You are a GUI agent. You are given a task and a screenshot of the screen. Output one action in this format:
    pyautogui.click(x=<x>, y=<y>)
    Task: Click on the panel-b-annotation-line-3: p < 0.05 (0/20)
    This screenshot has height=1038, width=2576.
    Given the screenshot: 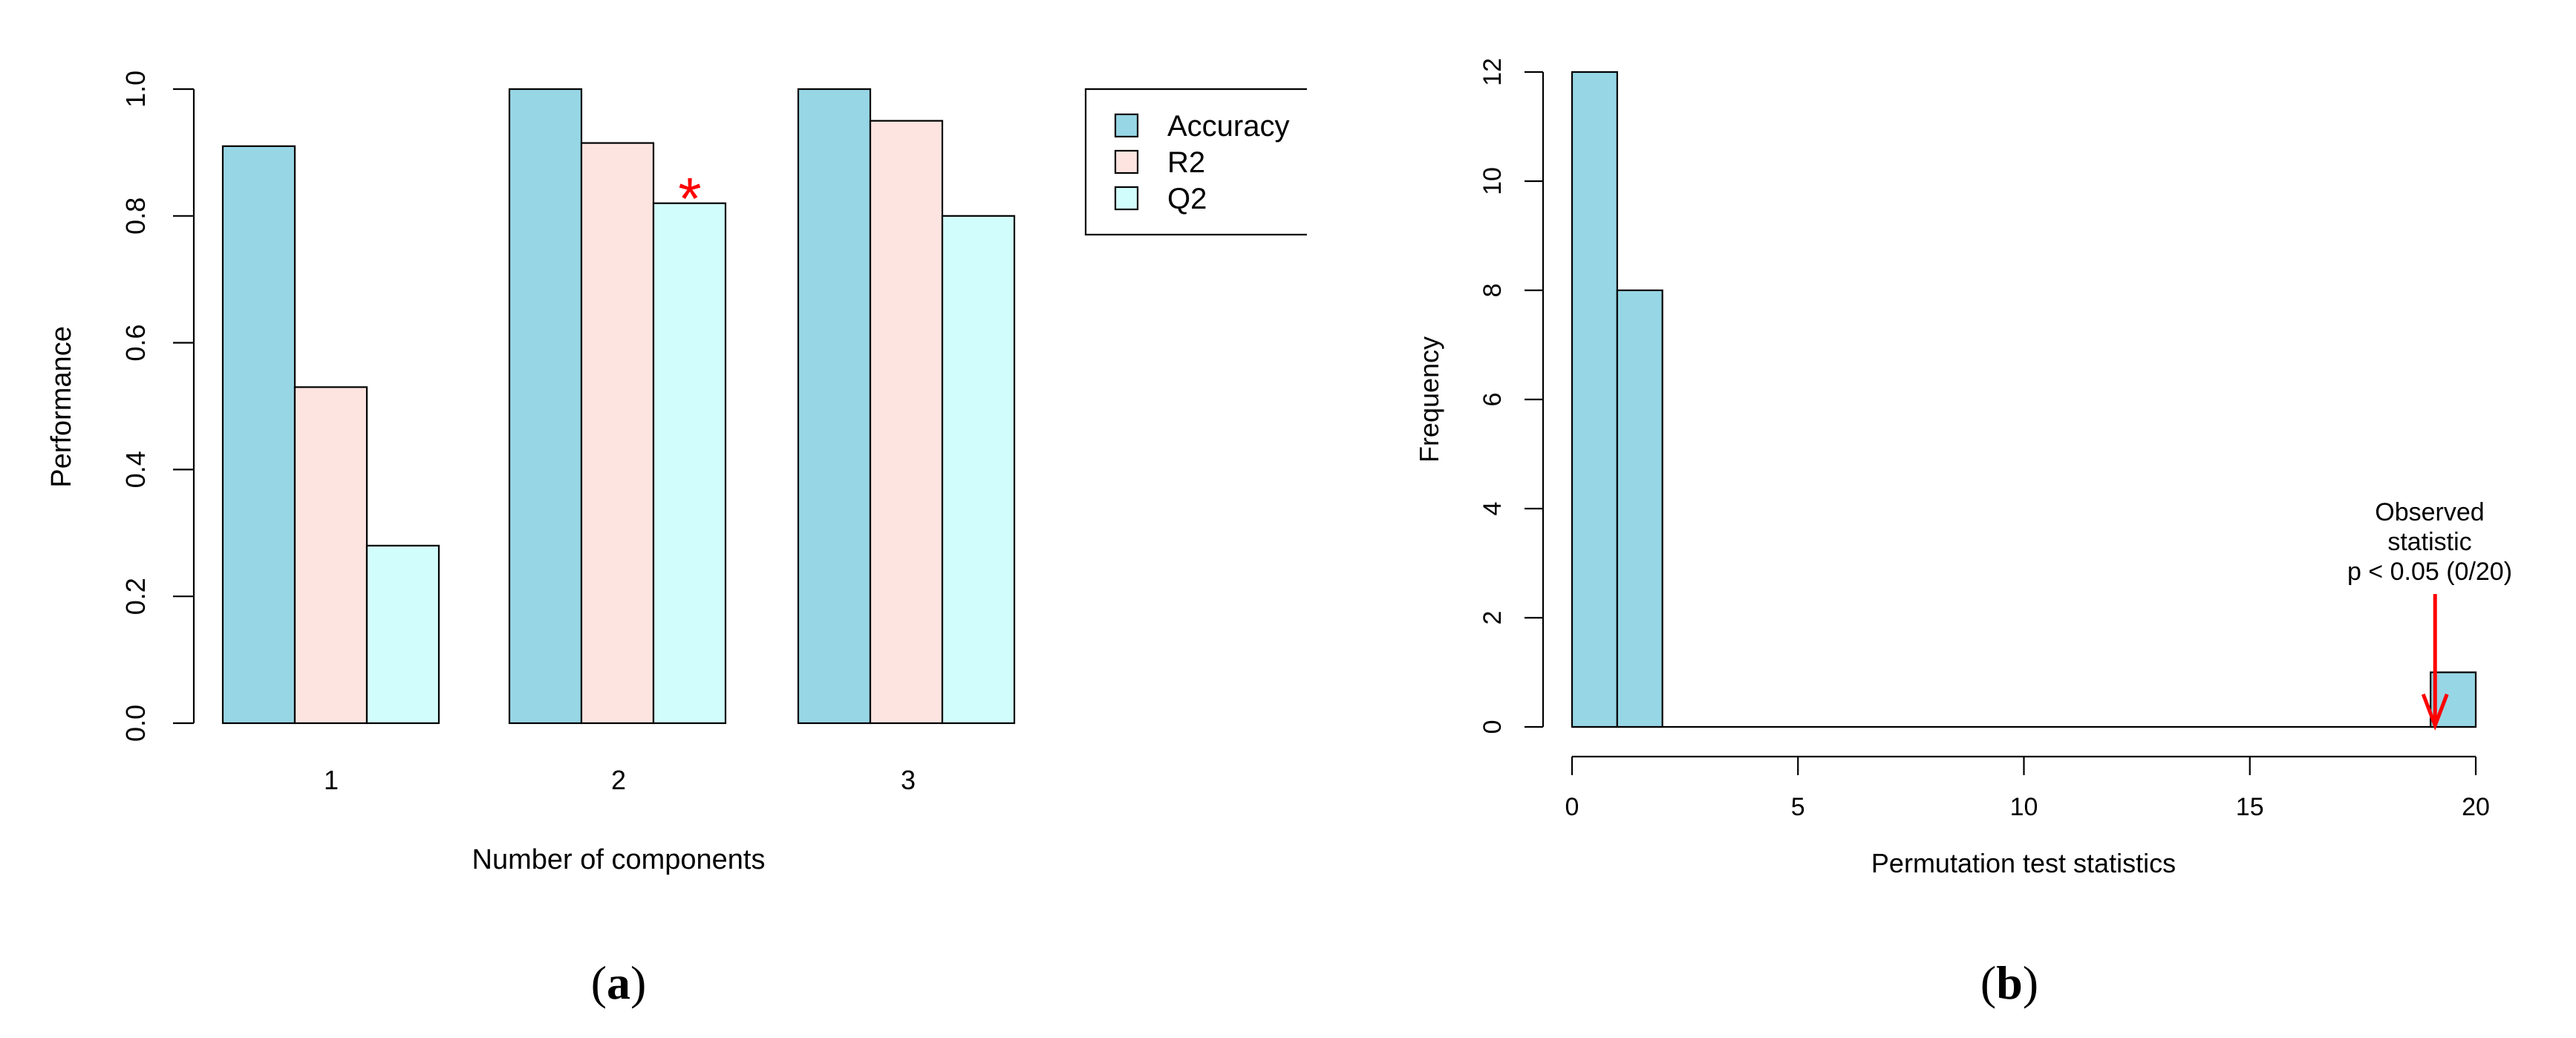 What is the action you would take?
    pyautogui.click(x=2429, y=572)
    